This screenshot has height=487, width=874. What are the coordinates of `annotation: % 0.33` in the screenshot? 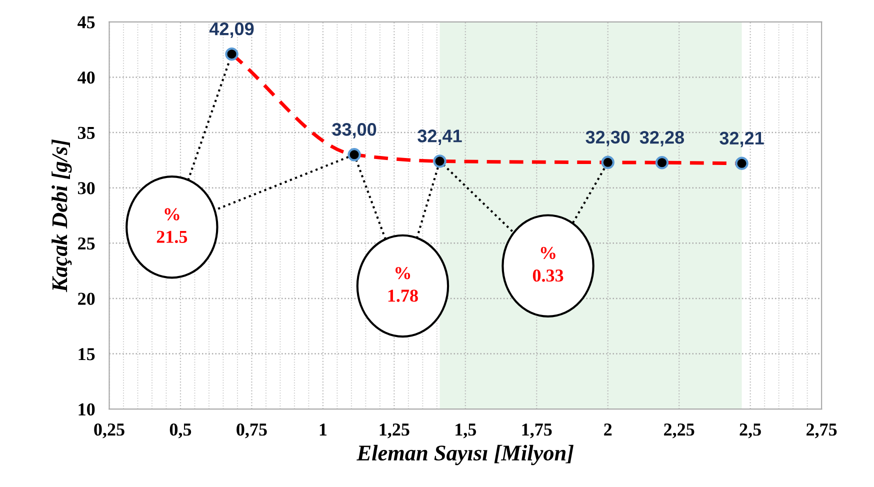 It's located at (548, 264).